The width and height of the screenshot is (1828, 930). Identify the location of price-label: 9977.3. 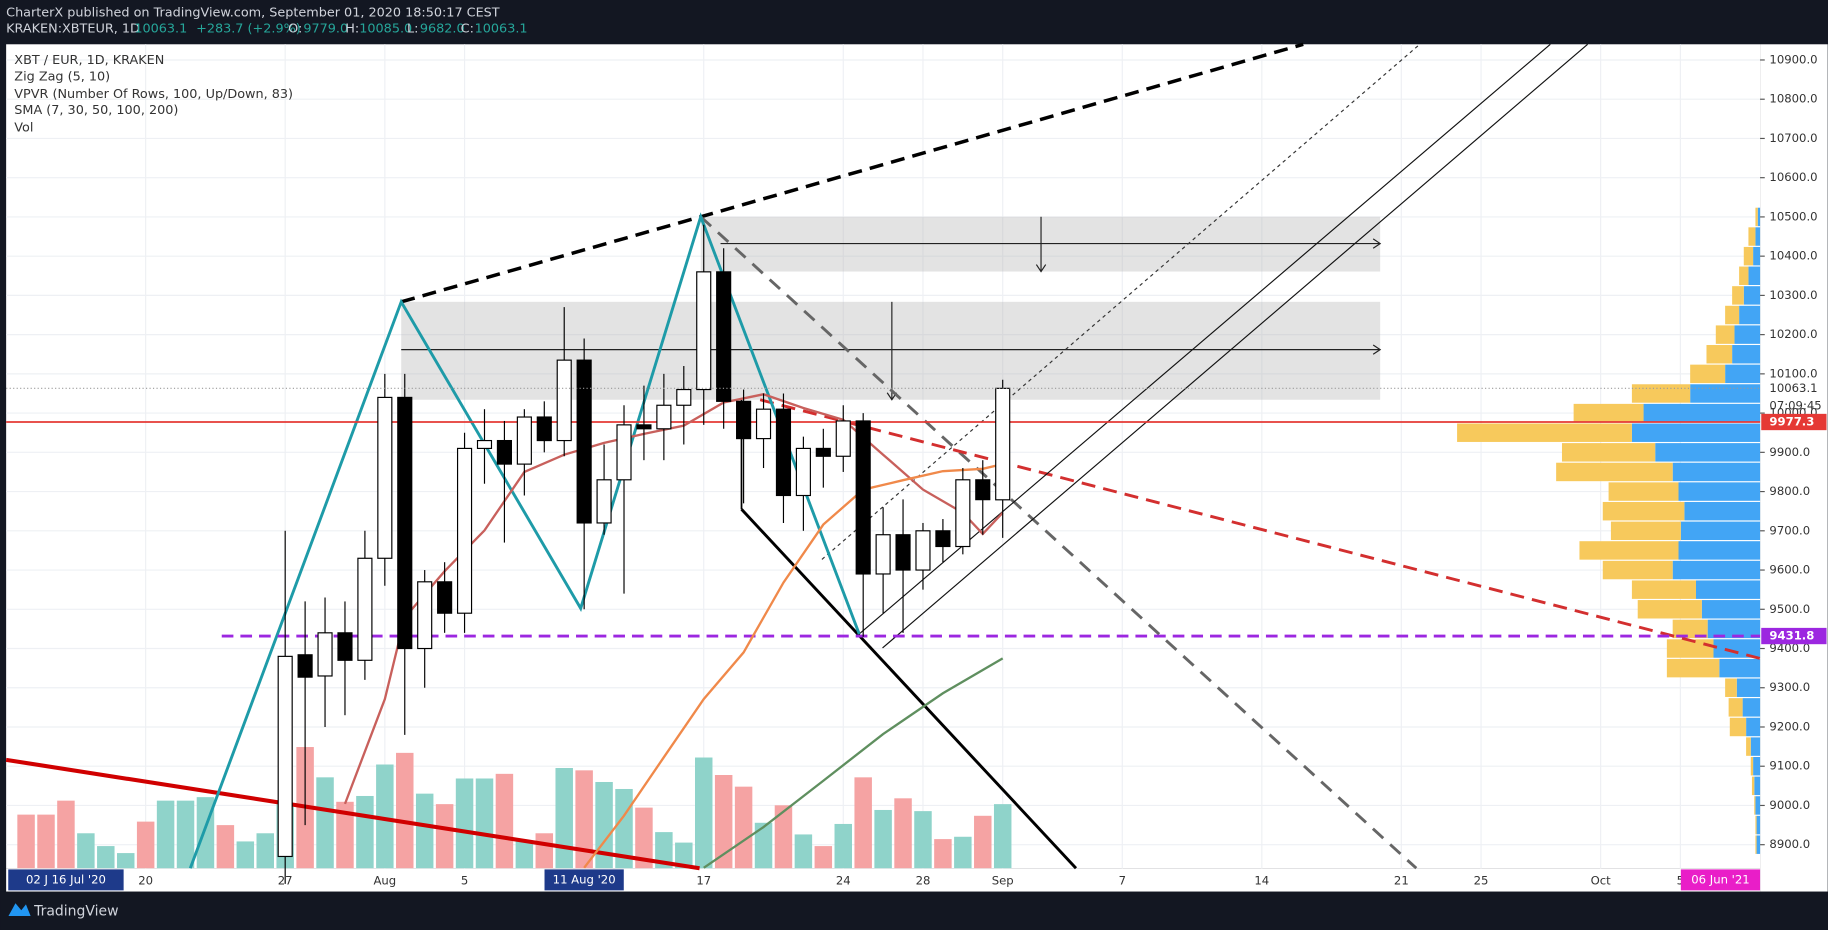
(1791, 422).